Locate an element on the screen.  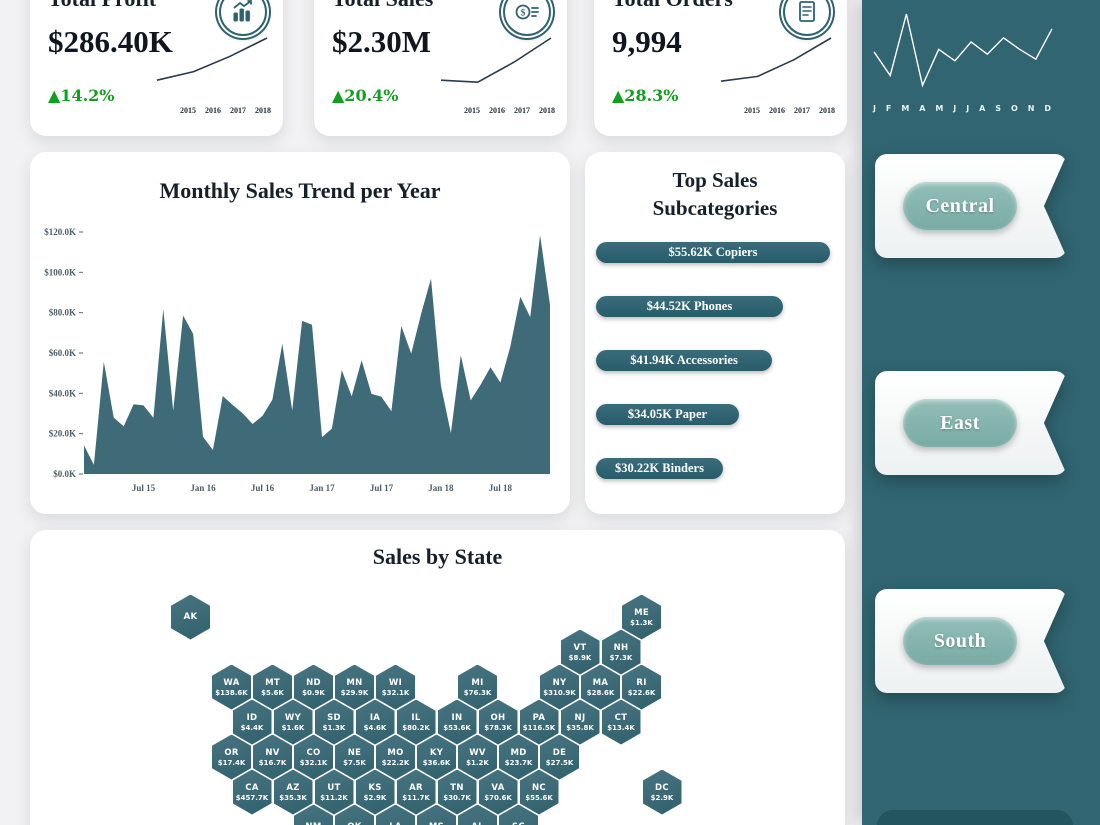
state-hex-nh: NH $7.3K is located at coordinates (621, 652).